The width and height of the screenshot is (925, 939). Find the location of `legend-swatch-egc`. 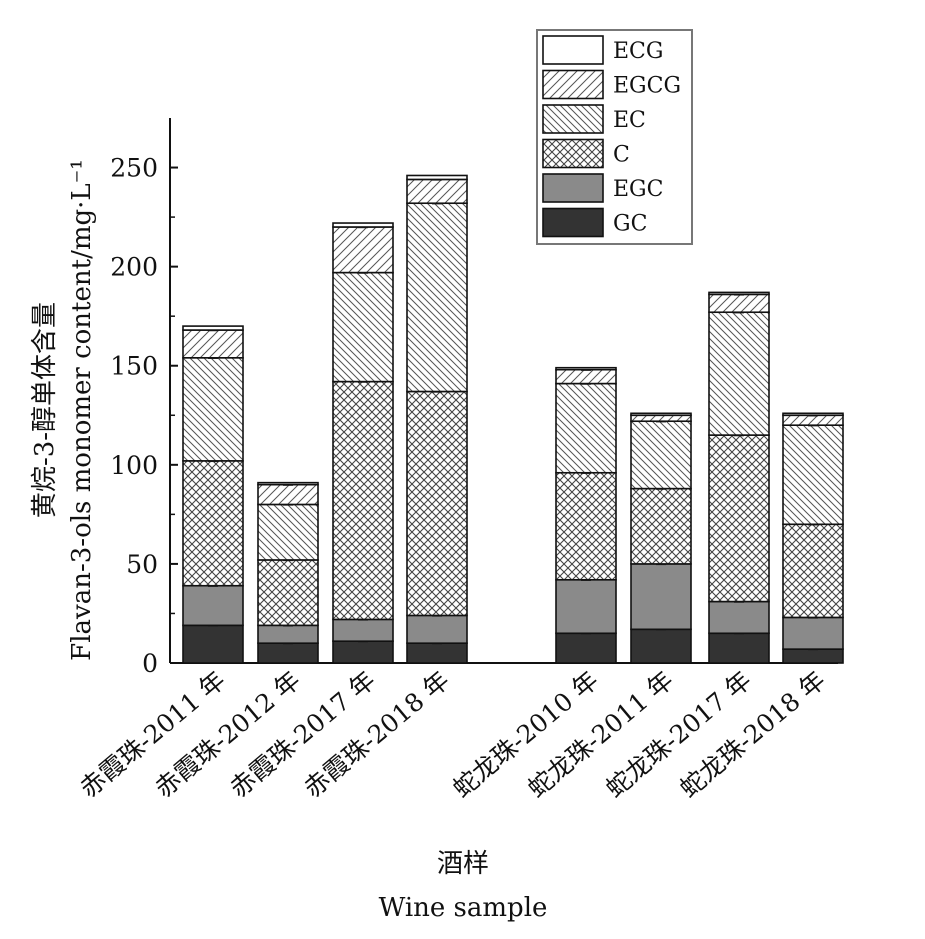

legend-swatch-egc is located at coordinates (573, 188).